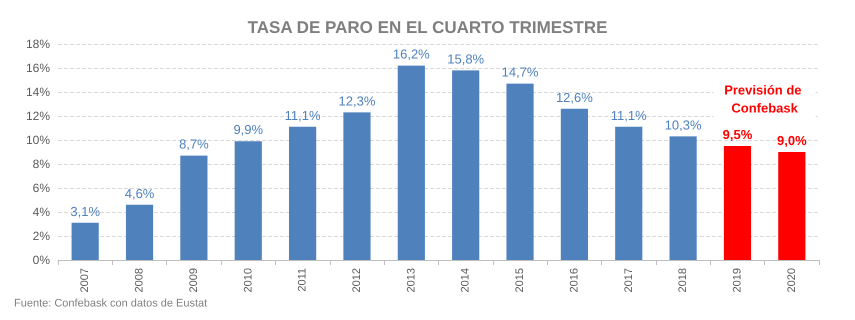 The height and width of the screenshot is (320, 855). I want to click on x-tick-label: 2020, so click(792, 280).